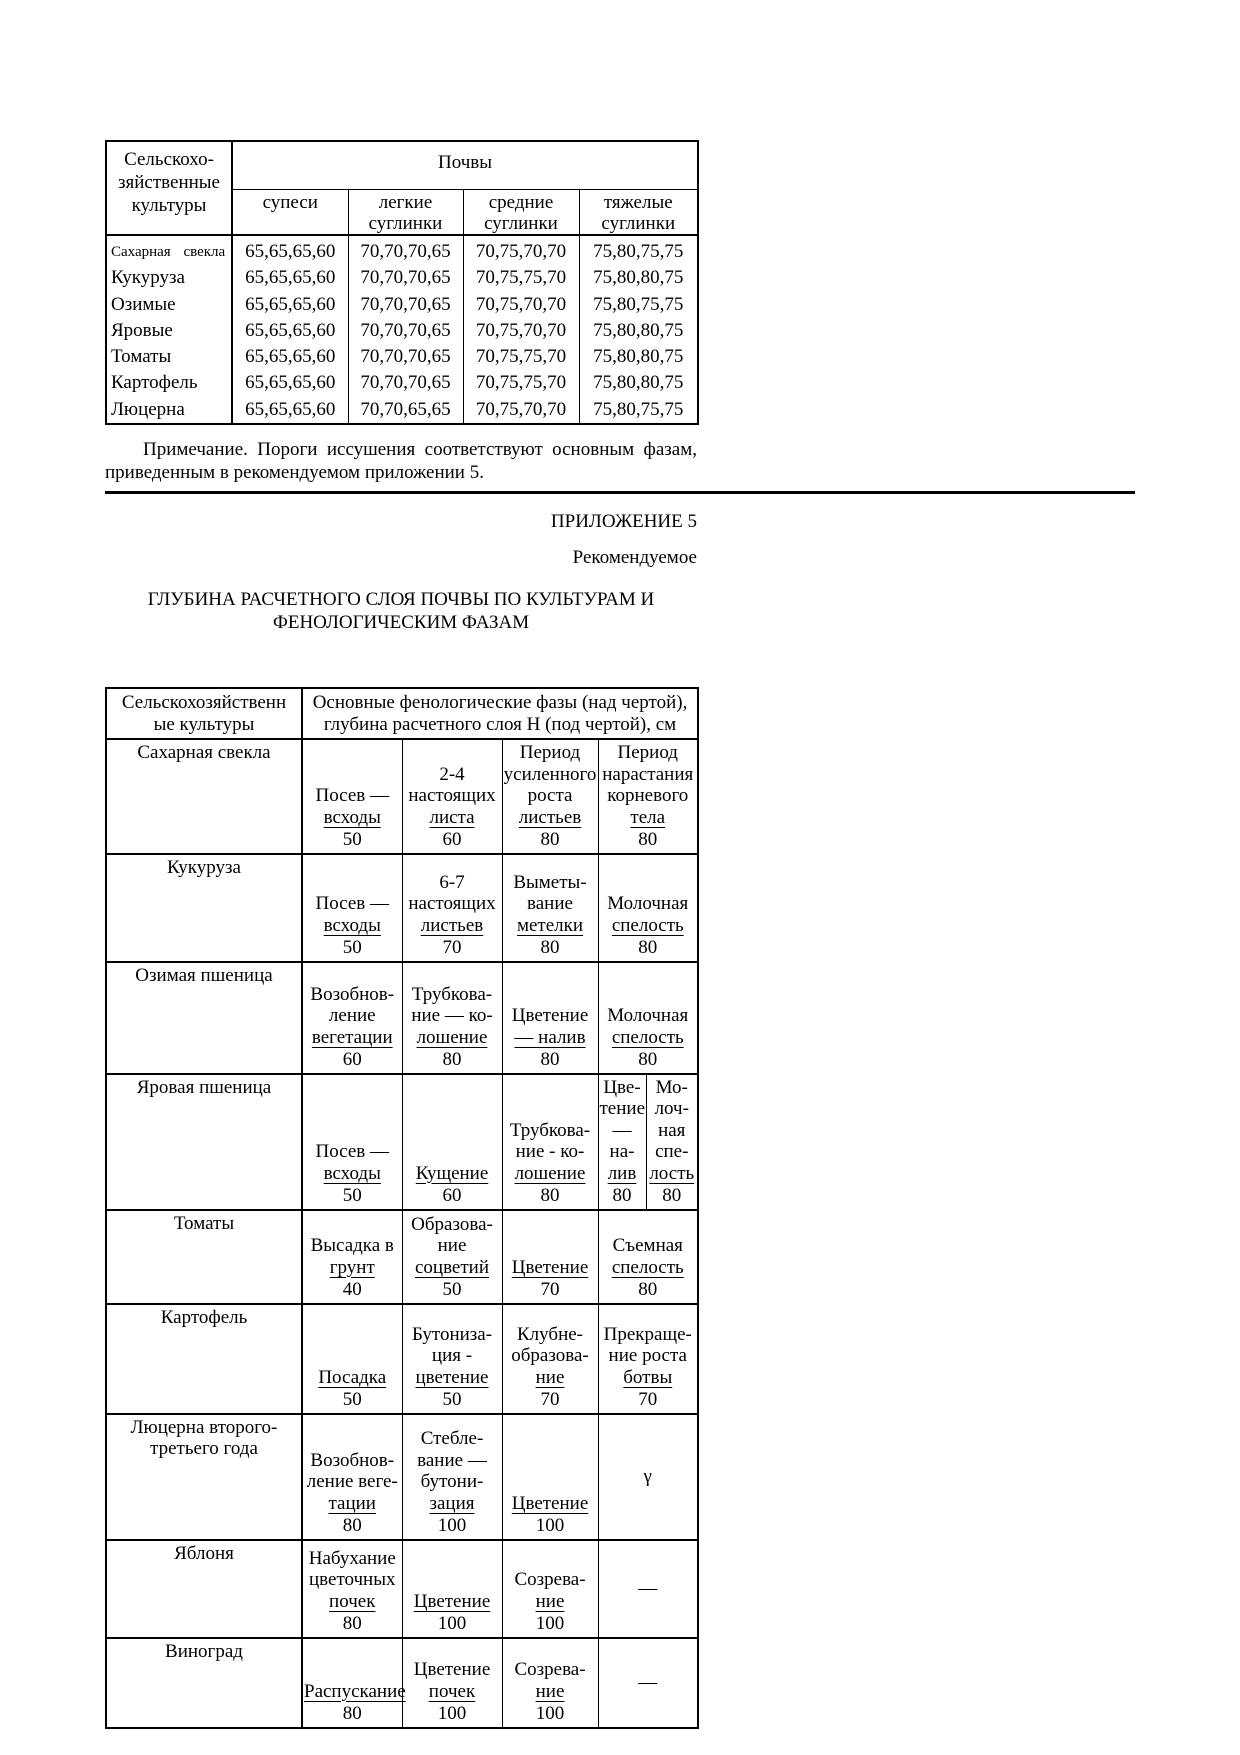 This screenshot has height=1755, width=1240. I want to click on crops-column-header: Сельскохозяйственн ые культуры, so click(204, 714).